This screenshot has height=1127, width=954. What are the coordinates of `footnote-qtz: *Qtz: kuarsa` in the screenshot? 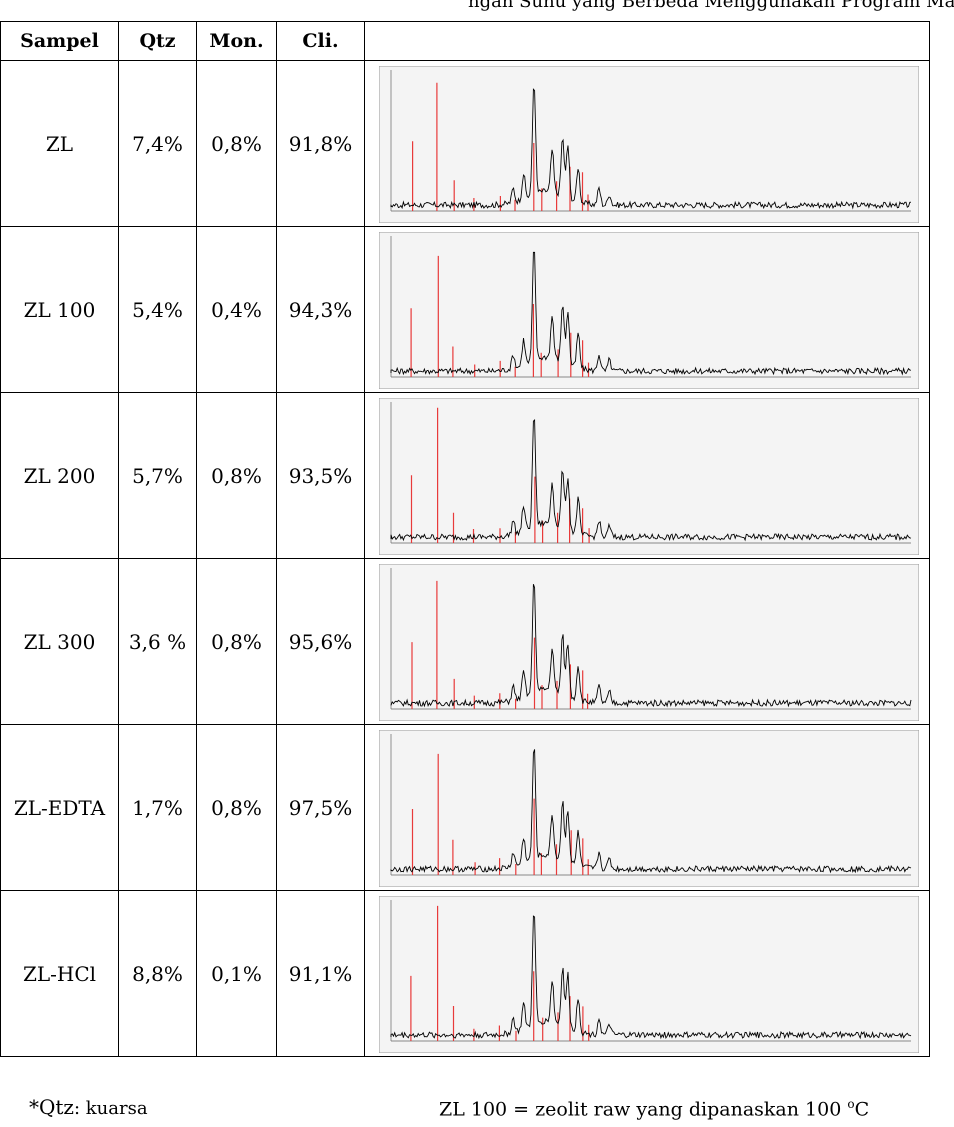 It's located at (88, 1107).